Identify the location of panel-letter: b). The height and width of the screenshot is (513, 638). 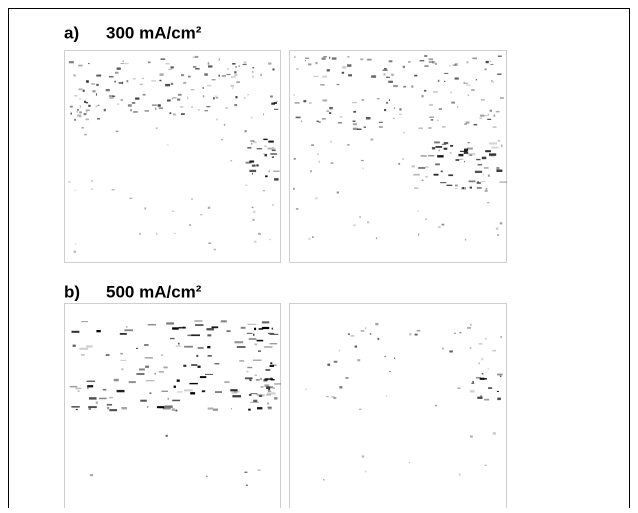
(72, 291).